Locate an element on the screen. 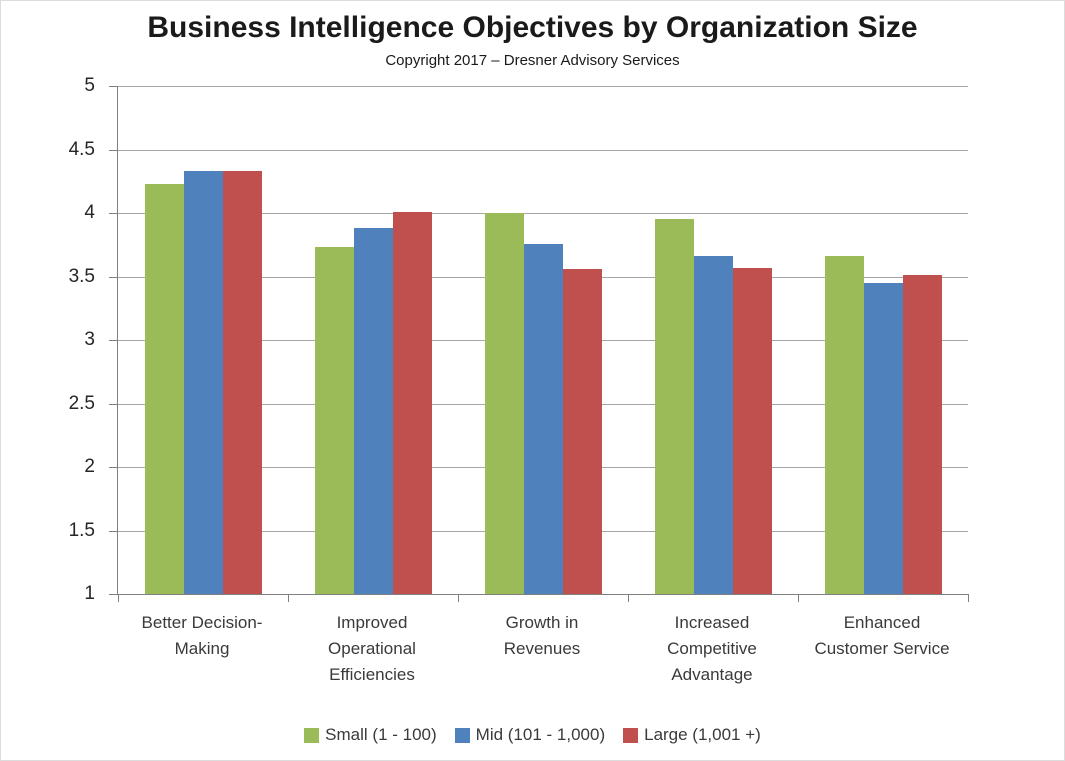 The image size is (1065, 761). bar-group-enhanced-customer-service is located at coordinates (883, 340).